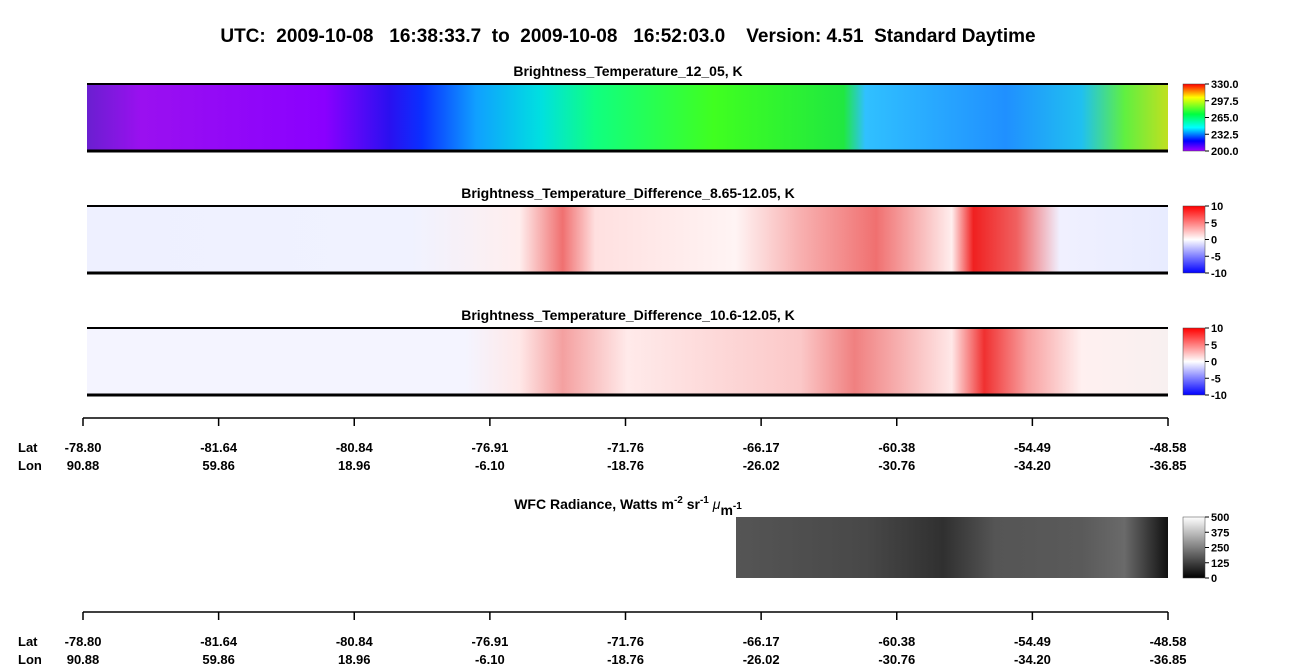  I want to click on wfc-title-part: μ, so click(715, 504).